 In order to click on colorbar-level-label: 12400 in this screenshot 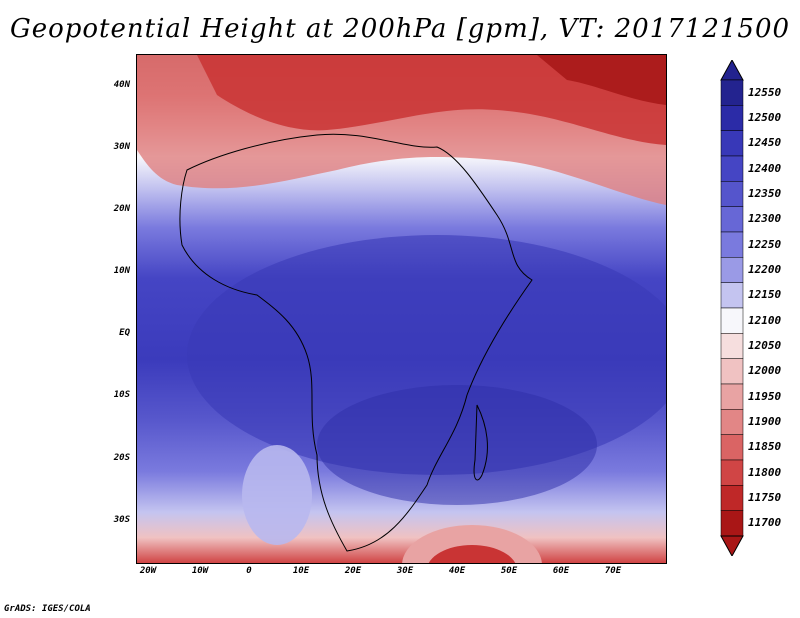, I will do `click(765, 168)`.